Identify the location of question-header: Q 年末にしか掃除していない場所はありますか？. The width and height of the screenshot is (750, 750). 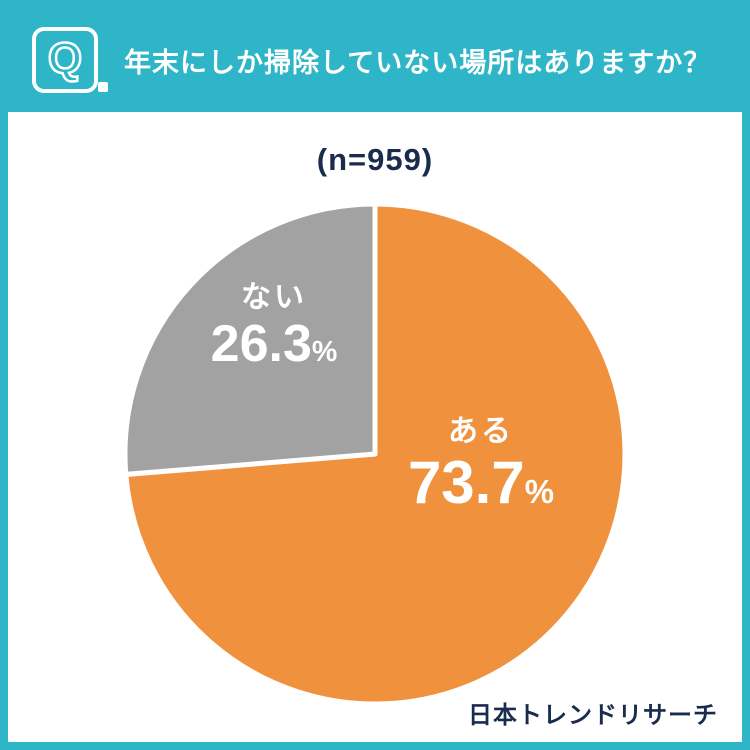
(375, 60).